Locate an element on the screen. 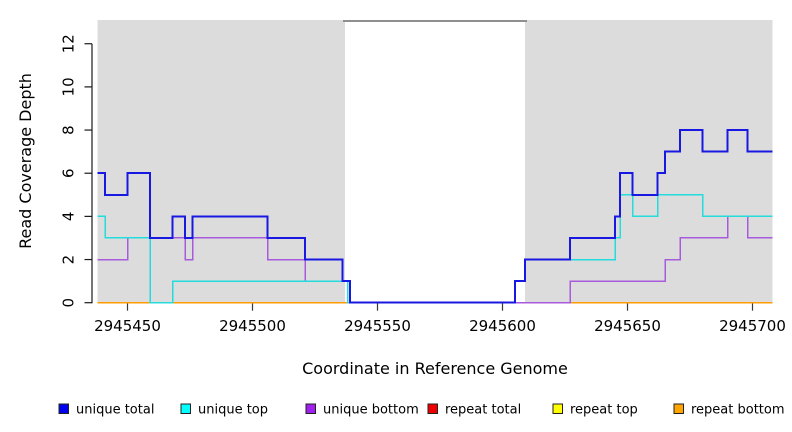 This screenshot has height=432, width=792. legend-label: repeat top is located at coordinates (604, 410).